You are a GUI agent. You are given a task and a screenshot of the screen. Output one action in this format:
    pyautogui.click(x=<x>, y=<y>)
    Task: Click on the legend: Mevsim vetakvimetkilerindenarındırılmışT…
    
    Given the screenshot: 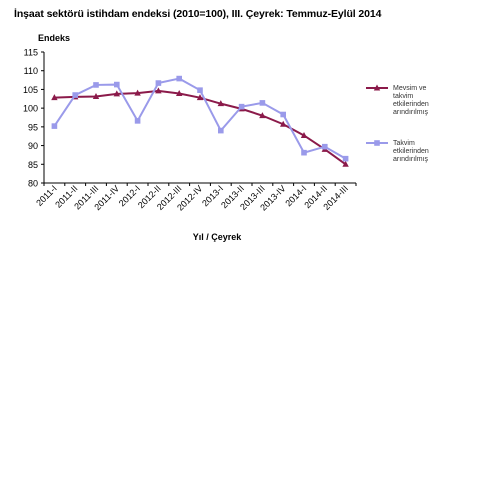 What is the action you would take?
    pyautogui.click(x=397, y=123)
    